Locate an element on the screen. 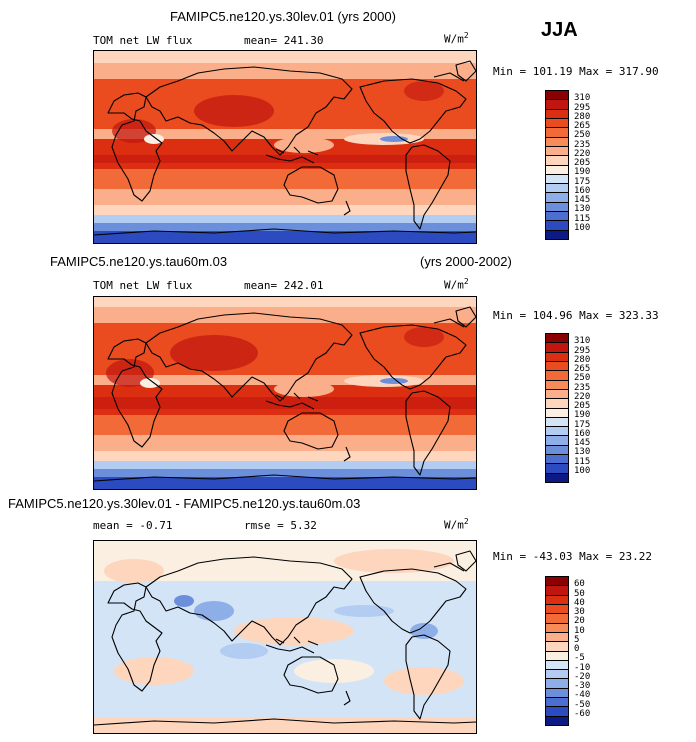  panel1-map-svg is located at coordinates (285, 147).